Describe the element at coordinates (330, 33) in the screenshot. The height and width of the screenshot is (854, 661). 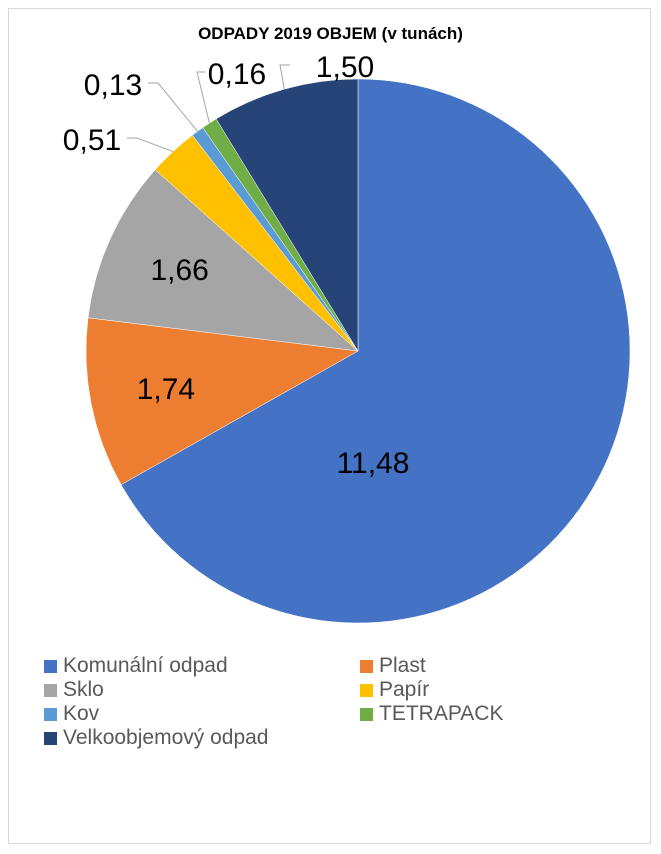
I see `chart-title: ODPADY 2019 OBJEM (v tunách)` at that location.